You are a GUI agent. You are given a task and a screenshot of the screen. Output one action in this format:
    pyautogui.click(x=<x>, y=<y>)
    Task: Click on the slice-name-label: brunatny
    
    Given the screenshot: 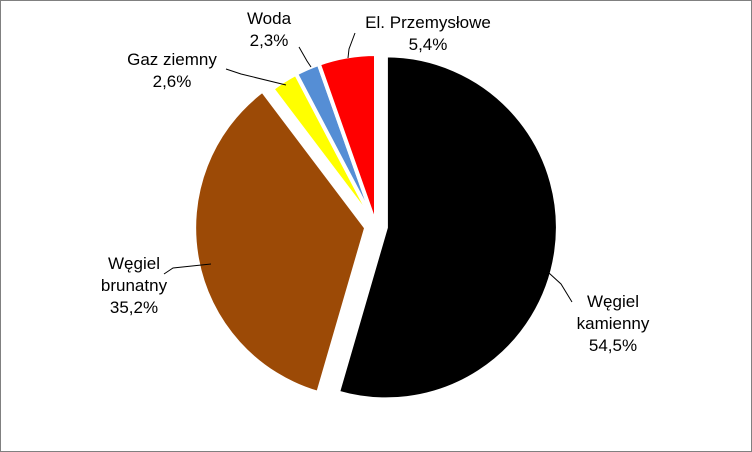 What is the action you would take?
    pyautogui.click(x=134, y=285)
    